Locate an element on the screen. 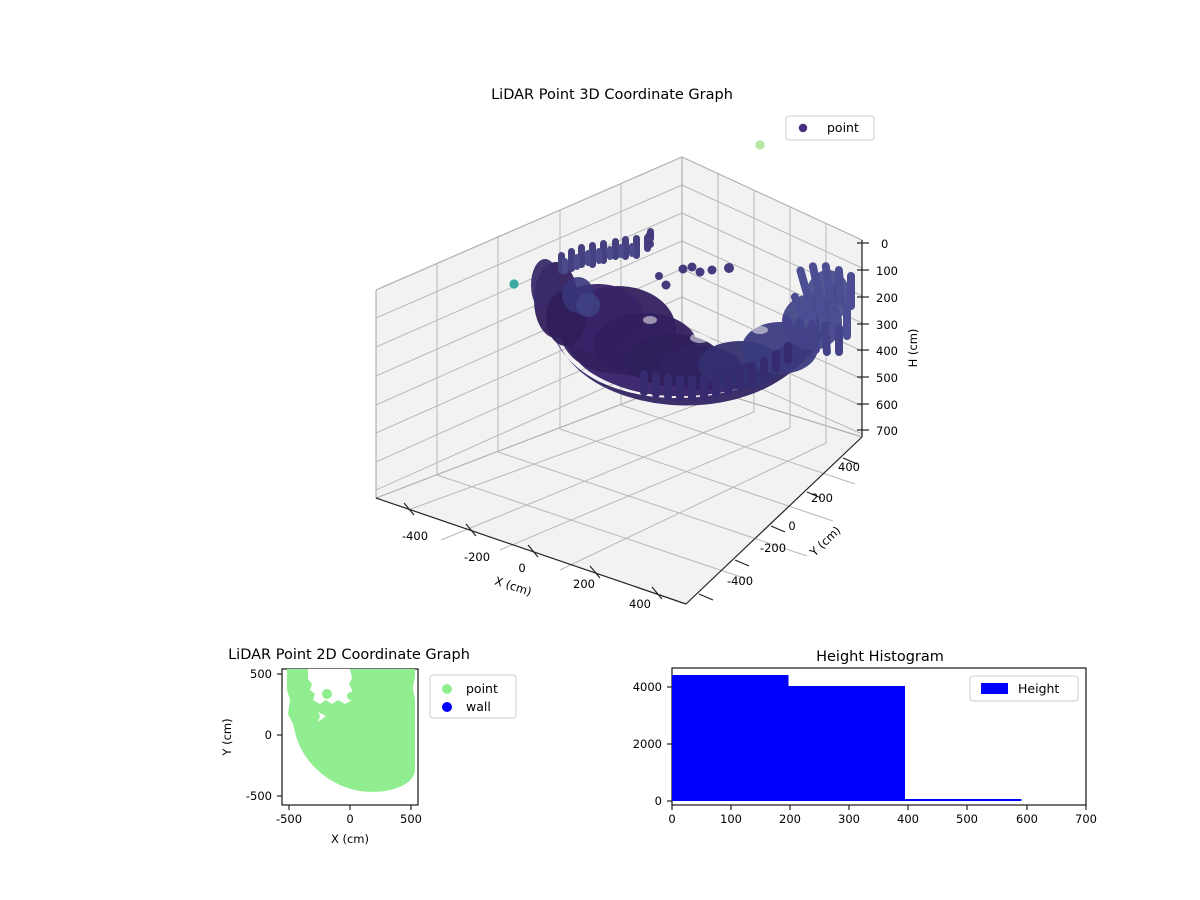 This screenshot has width=1200, height=900. cloud-rear-columns is located at coordinates (606, 251).